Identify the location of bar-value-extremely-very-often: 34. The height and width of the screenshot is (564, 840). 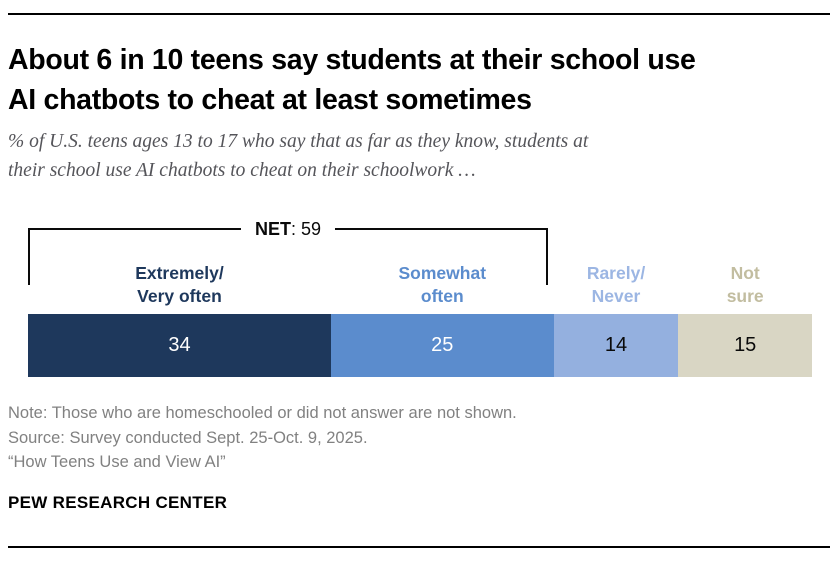
(179, 345).